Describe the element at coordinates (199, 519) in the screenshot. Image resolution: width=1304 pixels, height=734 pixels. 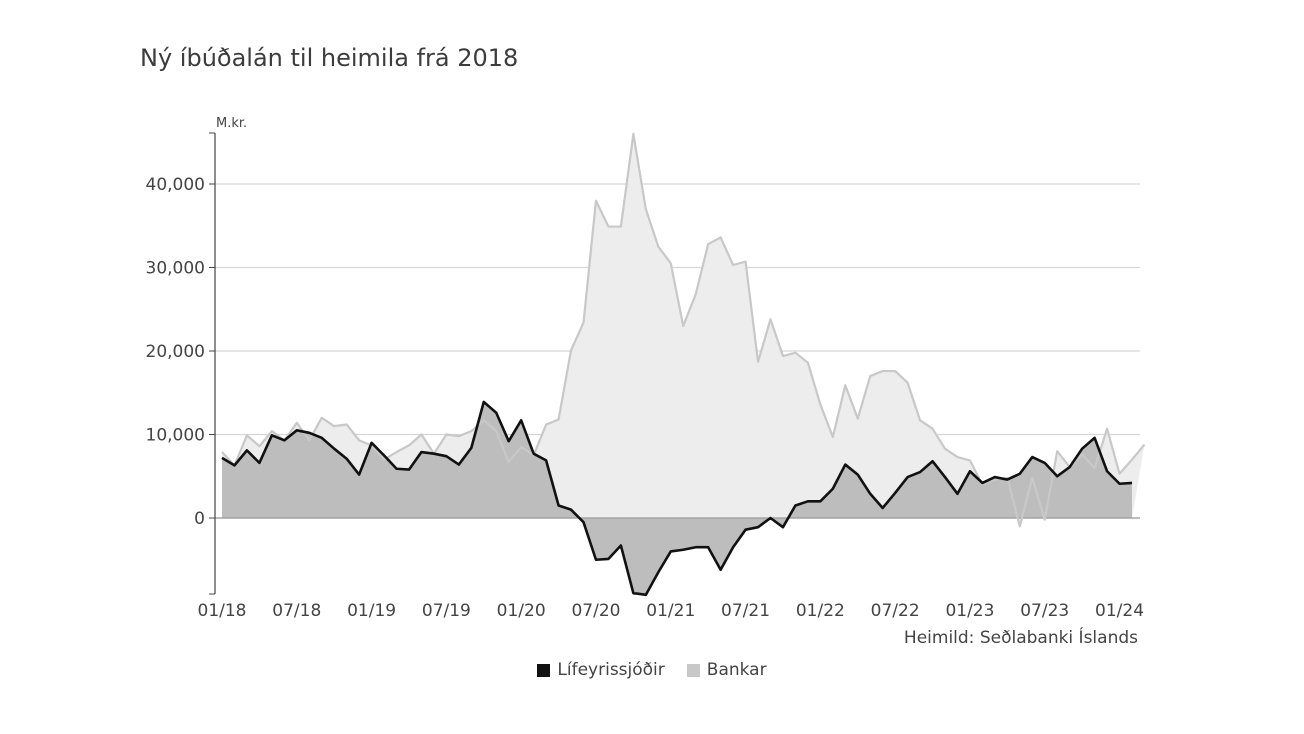
I see `y-tick-label: 0` at that location.